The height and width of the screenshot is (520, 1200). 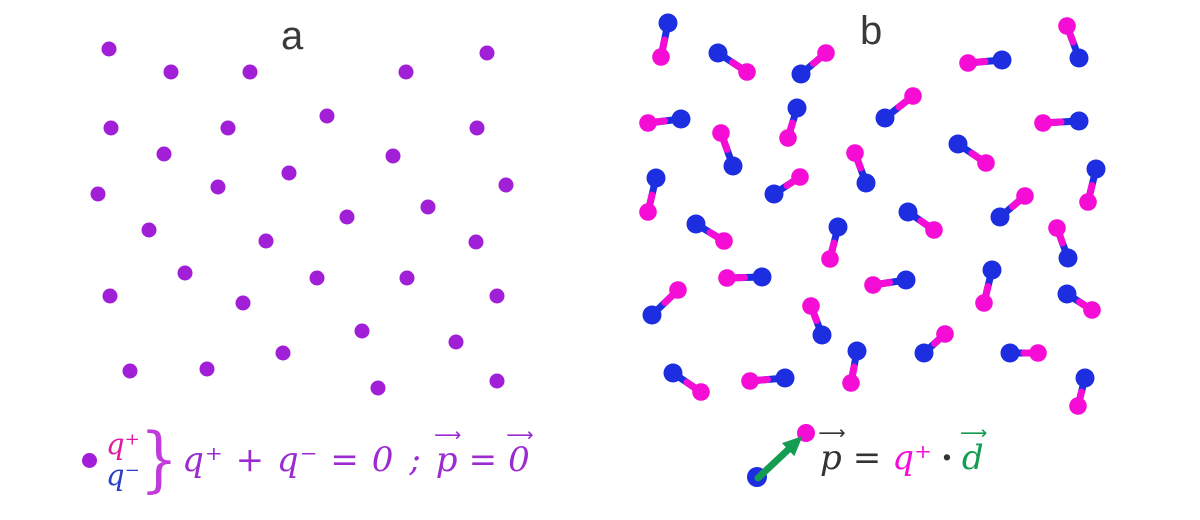 What do you see at coordinates (308, 460) in the screenshot?
I see `equation-a: q⁺ q⁻ } q⁺ + q⁻ = 0 ; ⟶ p = ⟶ 0` at bounding box center [308, 460].